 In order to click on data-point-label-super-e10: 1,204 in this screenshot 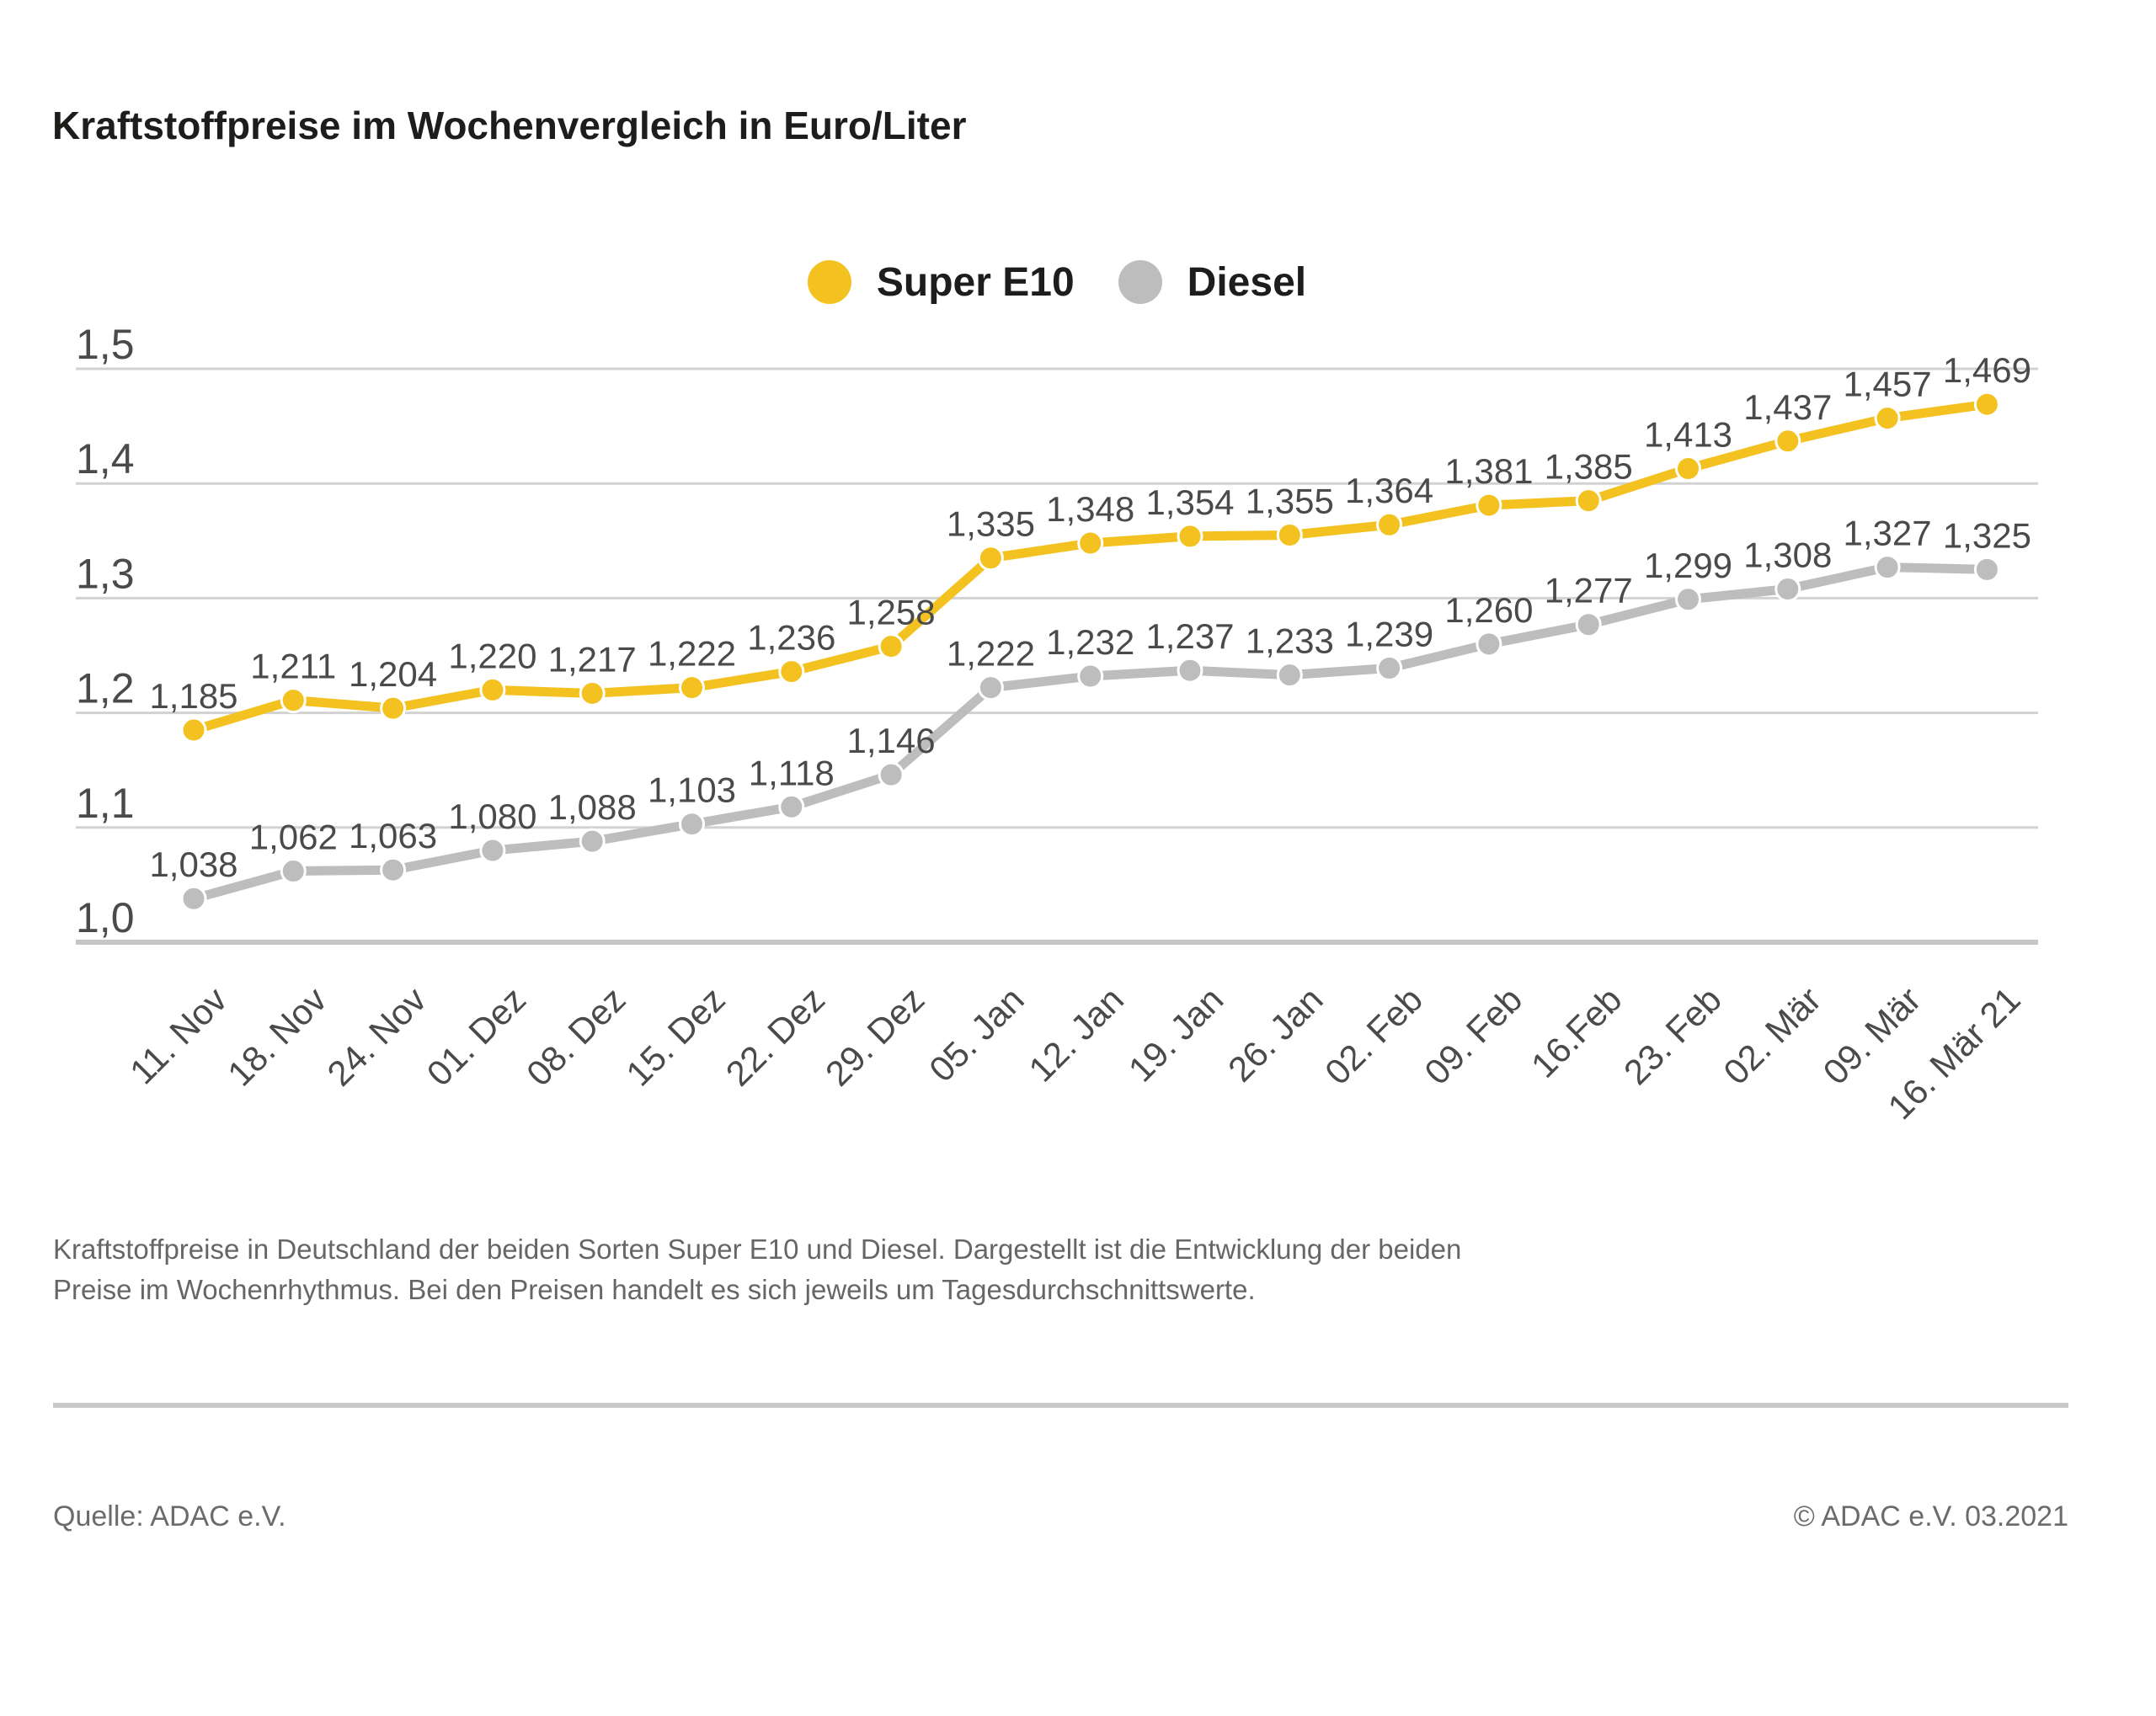, I will do `click(393, 674)`.